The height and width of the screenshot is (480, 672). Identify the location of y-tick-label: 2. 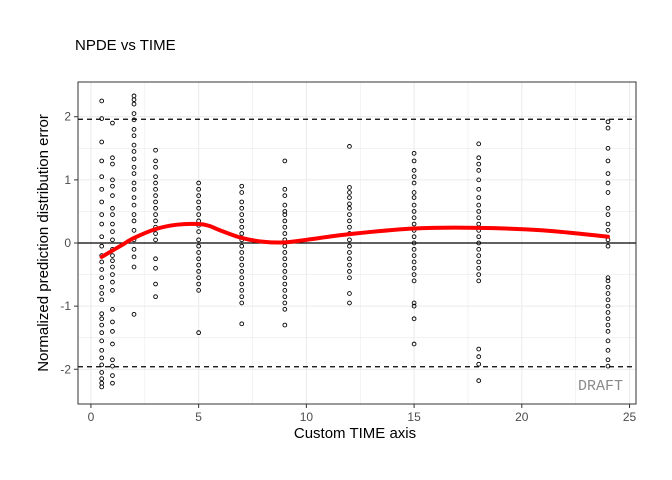
(67, 117).